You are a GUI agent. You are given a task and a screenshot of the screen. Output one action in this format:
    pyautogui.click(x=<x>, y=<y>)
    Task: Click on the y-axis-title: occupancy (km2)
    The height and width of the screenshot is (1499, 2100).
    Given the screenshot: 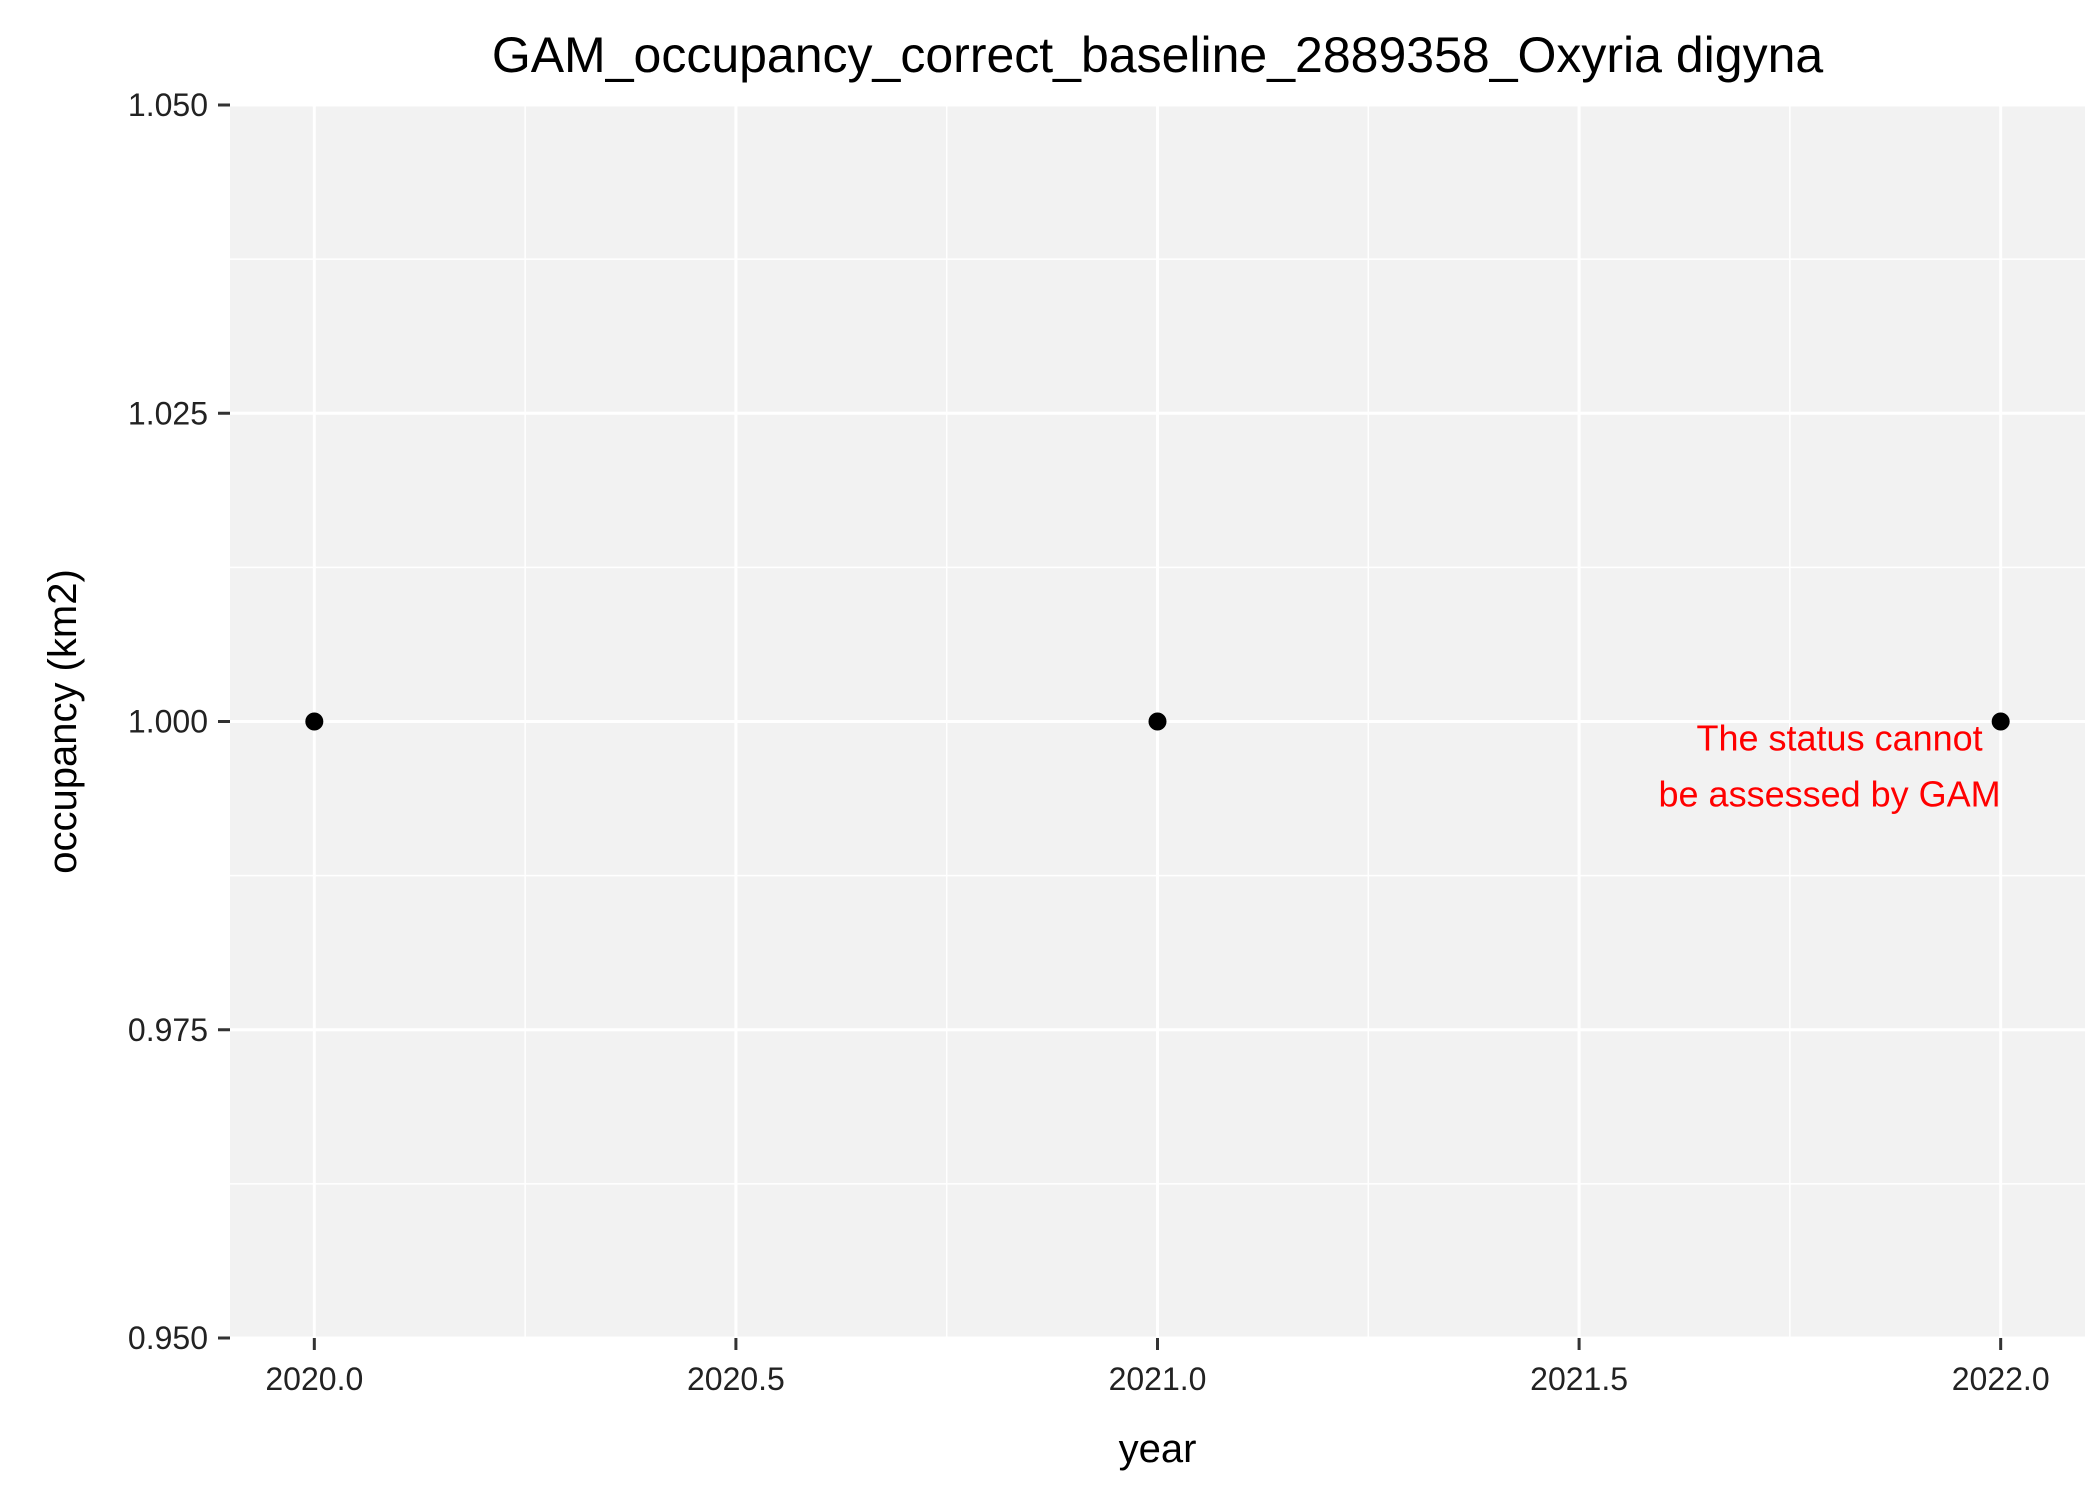 What is the action you would take?
    pyautogui.click(x=63, y=721)
    